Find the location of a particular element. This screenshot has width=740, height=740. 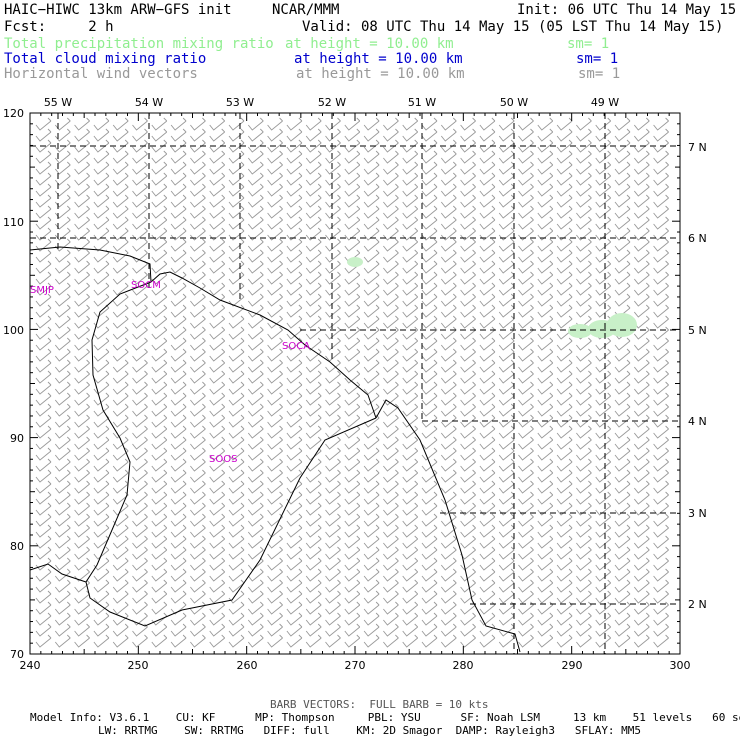

field-cloud-name: Total cloud mixing ratio is located at coordinates (105, 59).